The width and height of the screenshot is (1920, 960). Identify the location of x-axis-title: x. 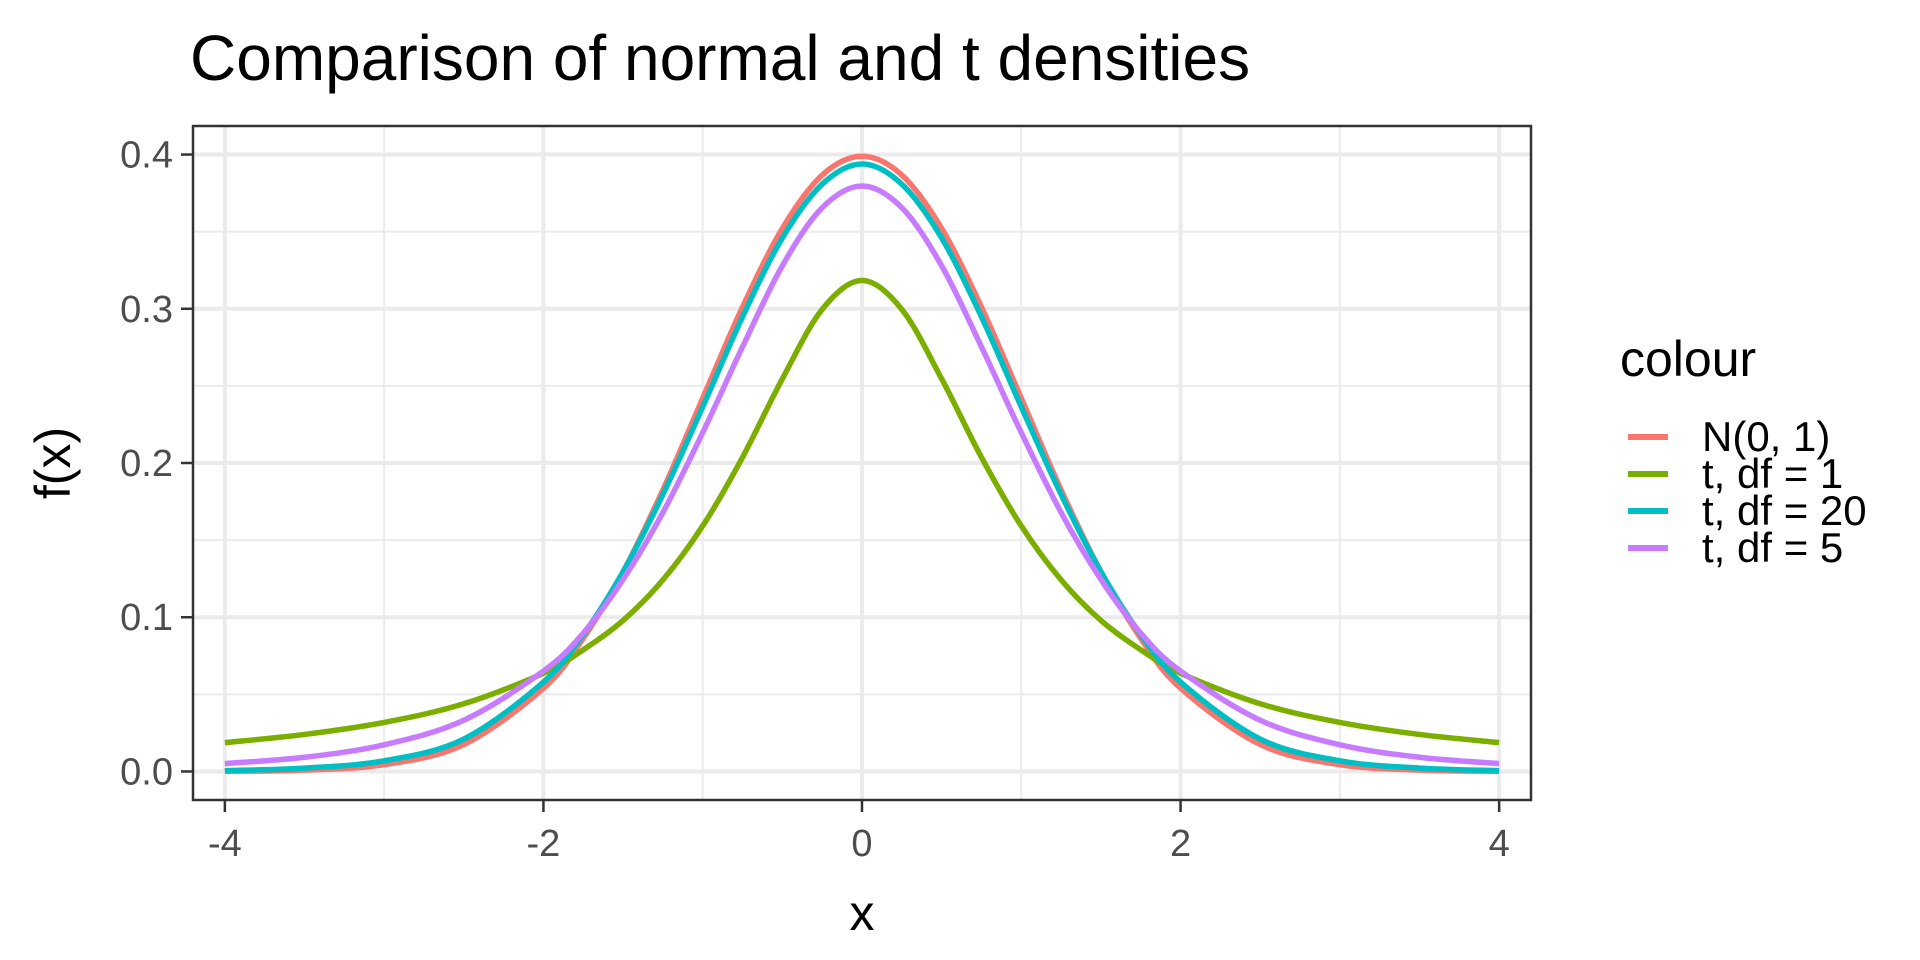
(862, 913).